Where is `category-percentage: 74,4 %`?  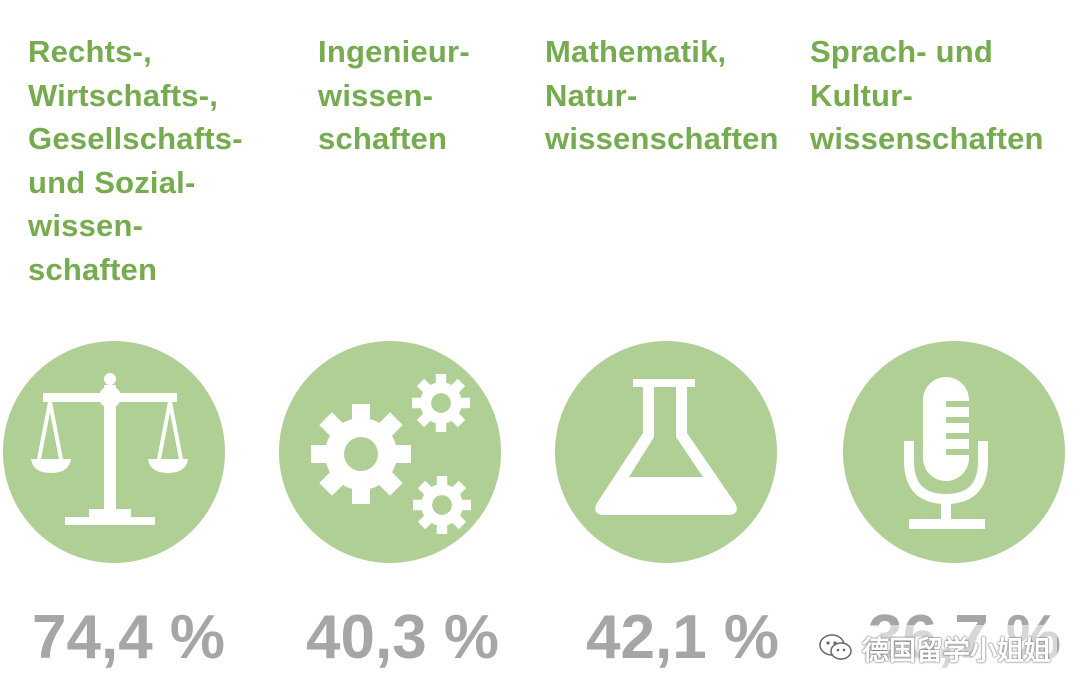
category-percentage: 74,4 % is located at coordinates (129, 637).